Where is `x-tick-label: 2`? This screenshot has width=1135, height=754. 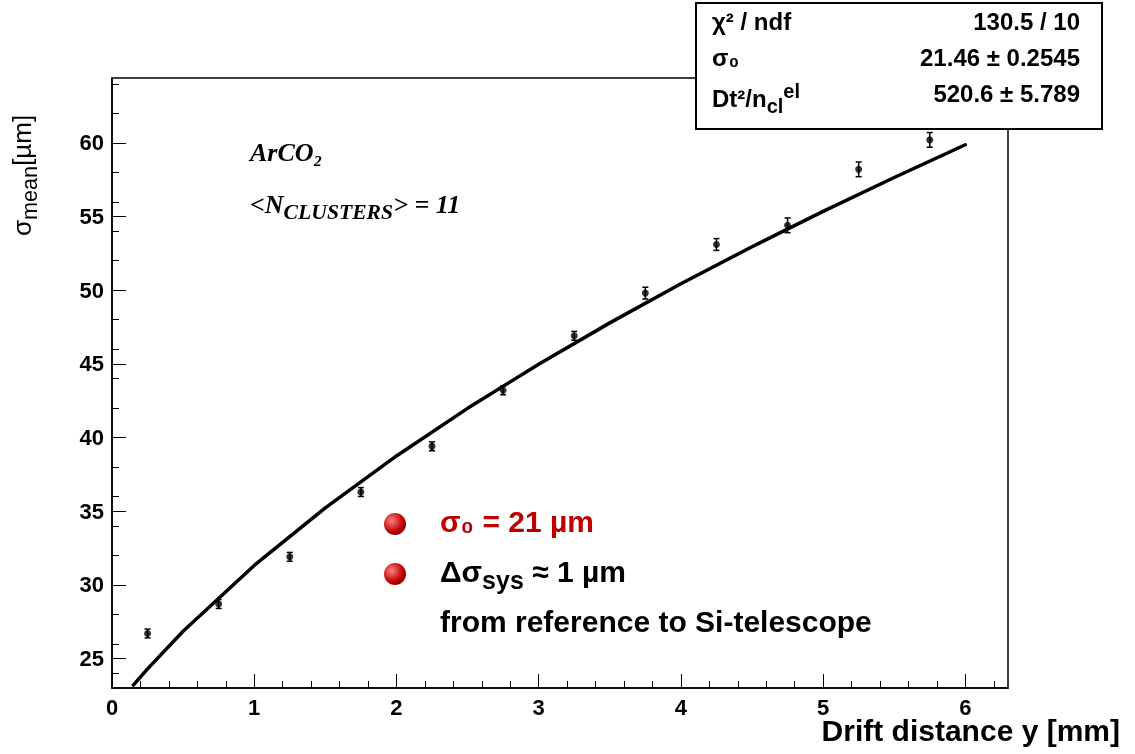
x-tick-label: 2 is located at coordinates (396, 707).